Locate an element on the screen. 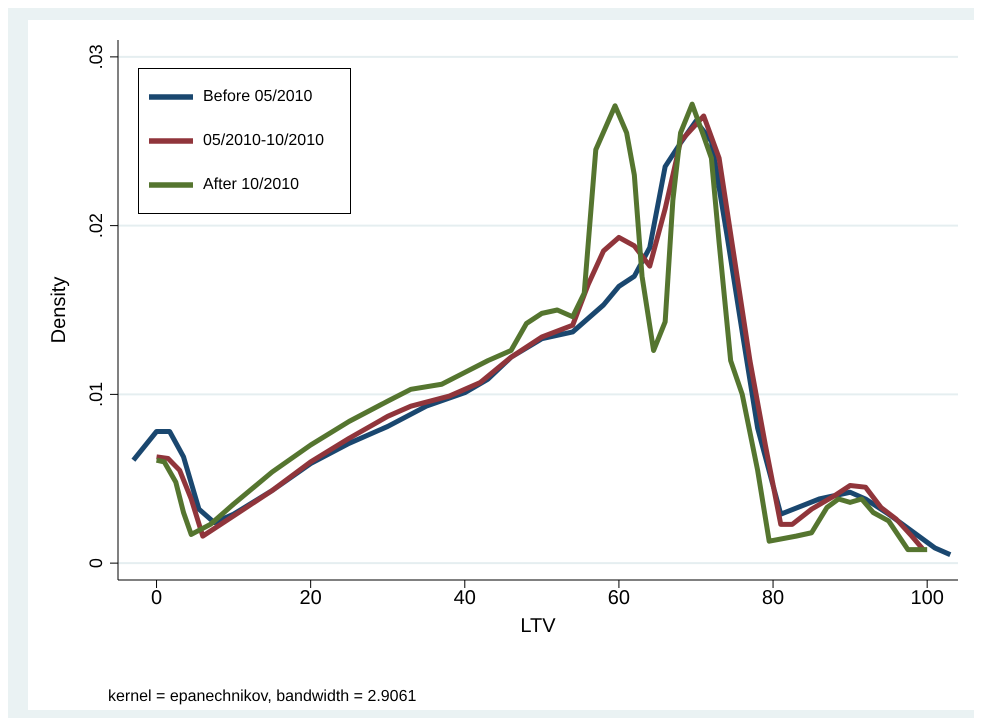 Image resolution: width=982 pixels, height=726 pixels. x-tick-label: 100 is located at coordinates (927, 598).